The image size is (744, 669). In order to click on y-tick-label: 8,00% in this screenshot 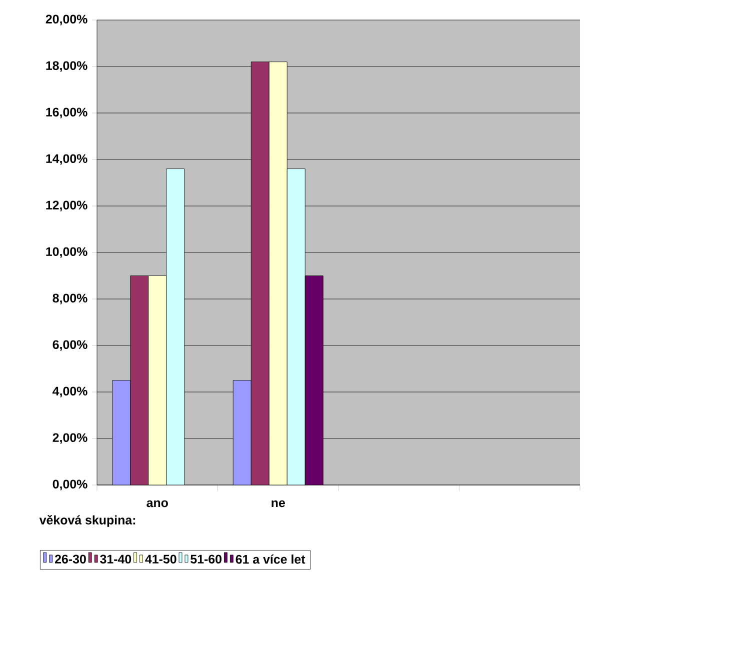, I will do `click(70, 299)`.